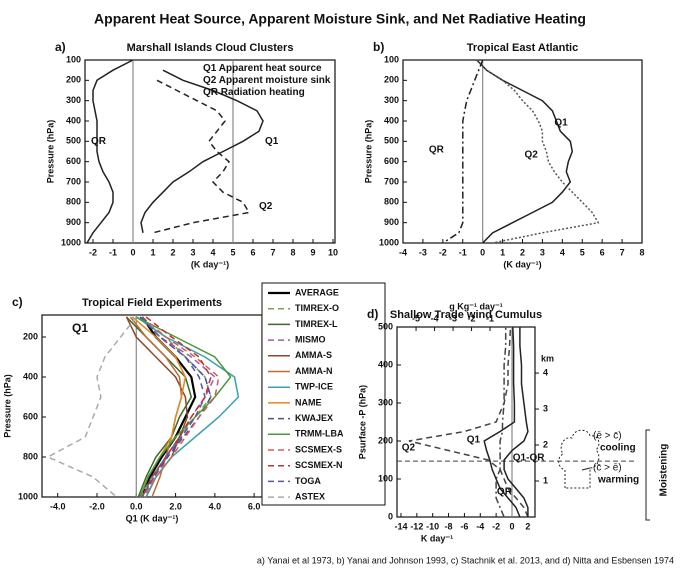 Image resolution: width=680 pixels, height=570 pixels. I want to click on legend-entry: AMMA-N, so click(314, 371).